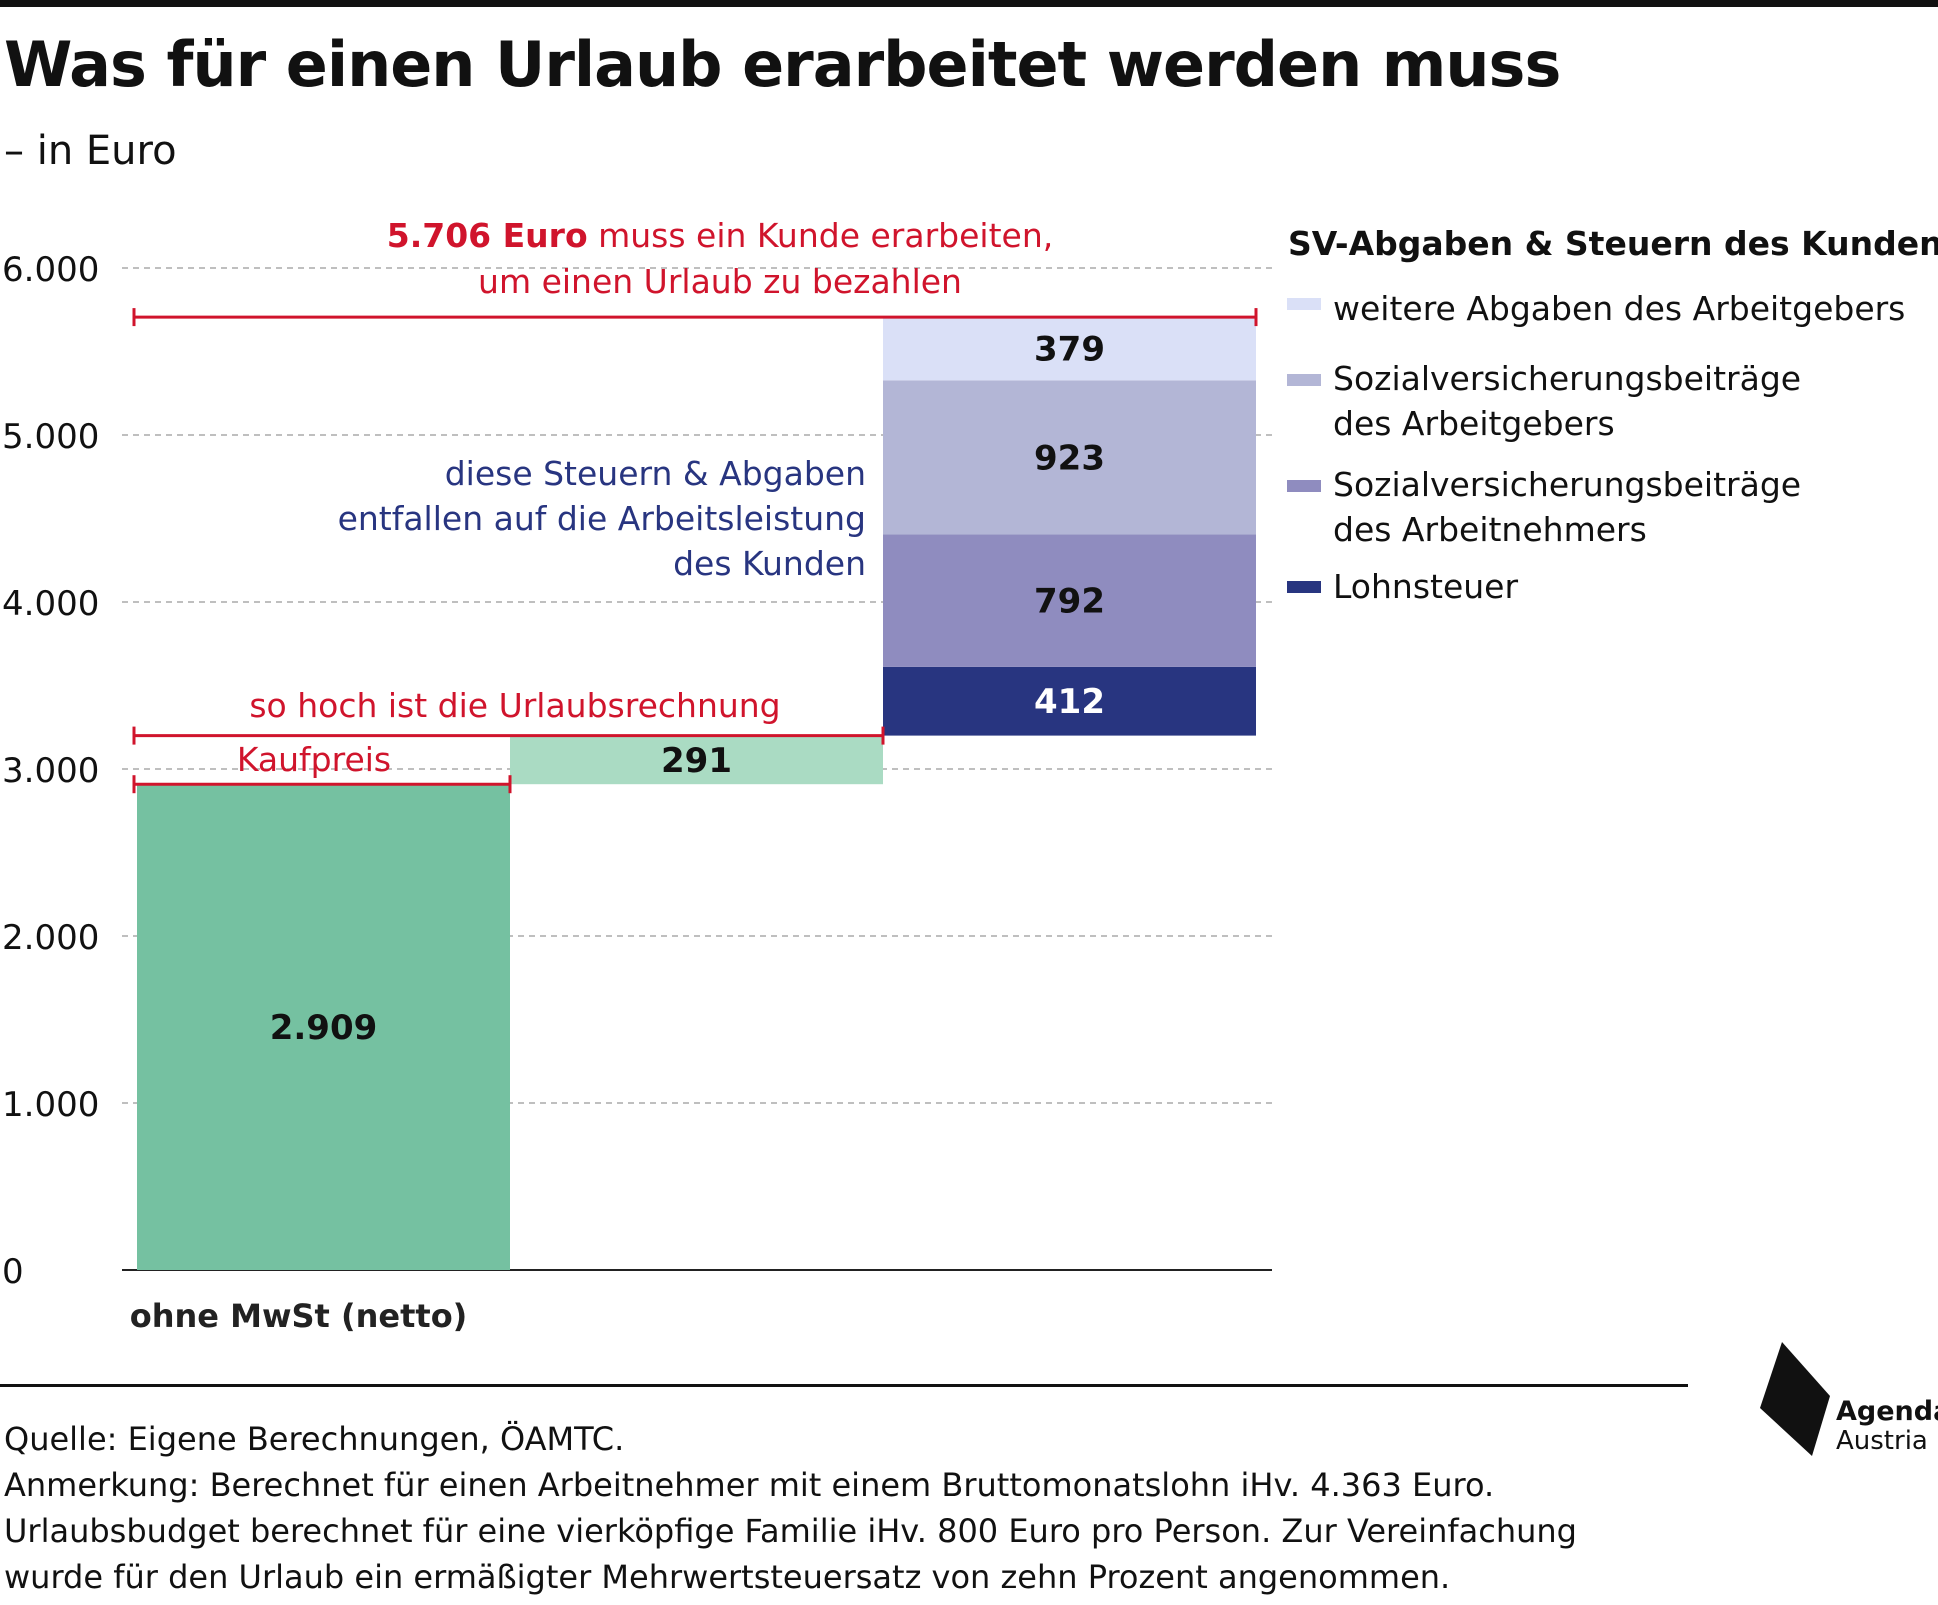  Describe the element at coordinates (50, 604) in the screenshot. I see `y-tick-label: 4.000` at that location.